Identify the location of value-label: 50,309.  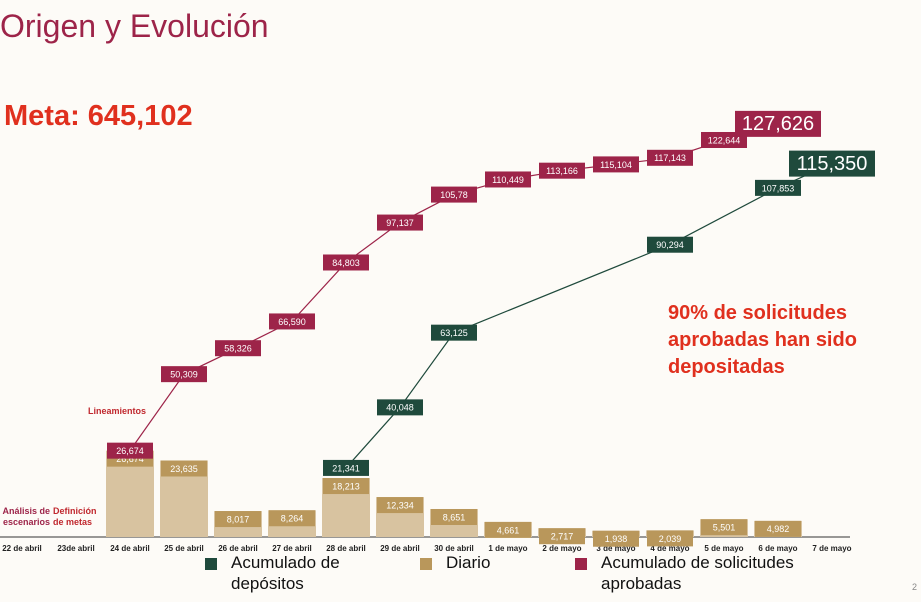
(184, 375).